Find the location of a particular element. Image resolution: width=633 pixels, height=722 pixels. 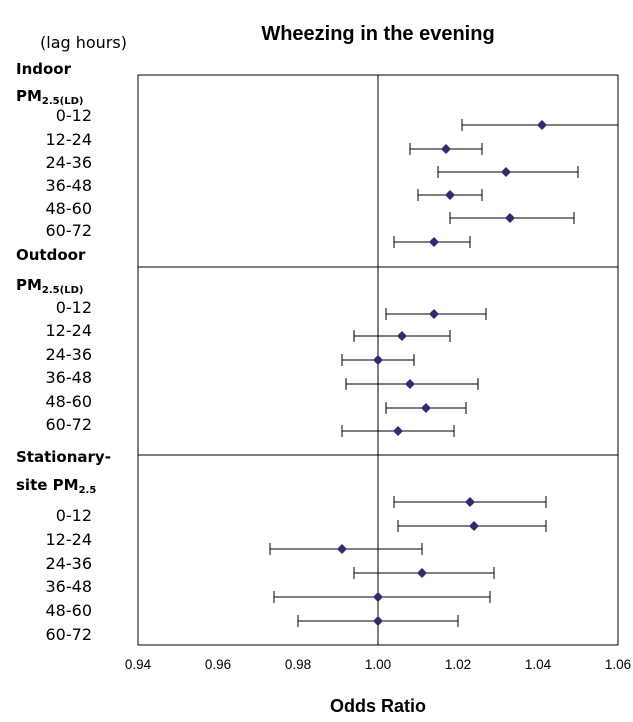

x-tick-label: 1.00 is located at coordinates (378, 664).